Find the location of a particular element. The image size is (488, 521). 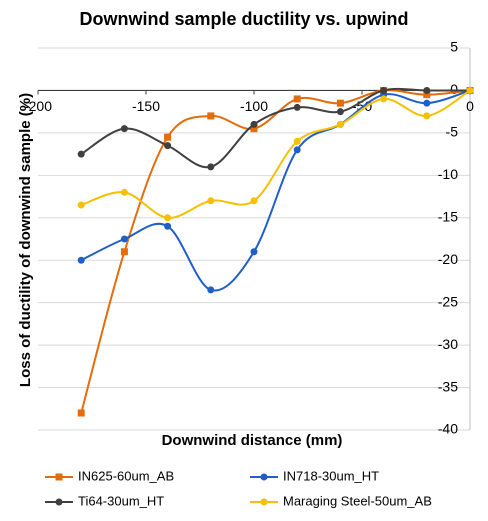

y-tick-label: -30 is located at coordinates (448, 344).